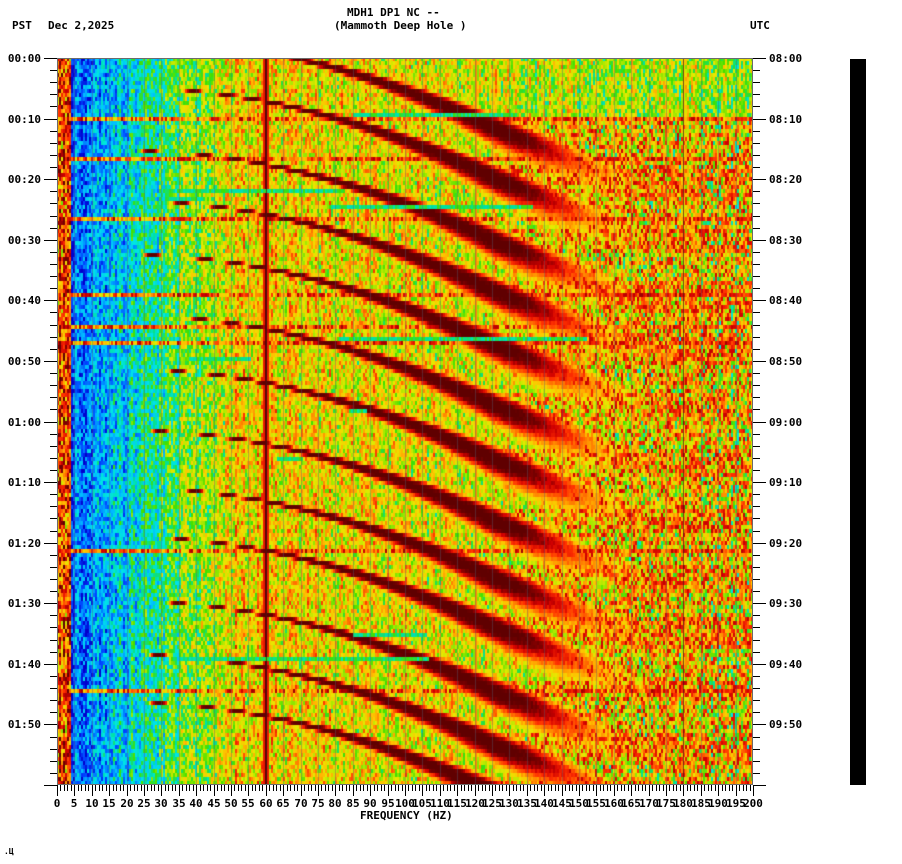 The width and height of the screenshot is (902, 864). Describe the element at coordinates (422, 803) in the screenshot. I see `freq-tick-label: 105` at that location.